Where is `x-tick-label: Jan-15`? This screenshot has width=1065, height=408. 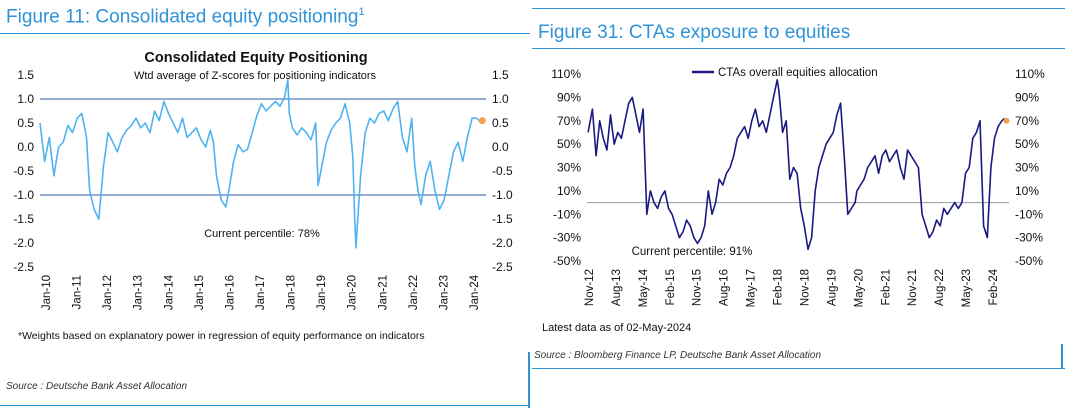
x-tick-label: Jan-15 is located at coordinates (200, 292).